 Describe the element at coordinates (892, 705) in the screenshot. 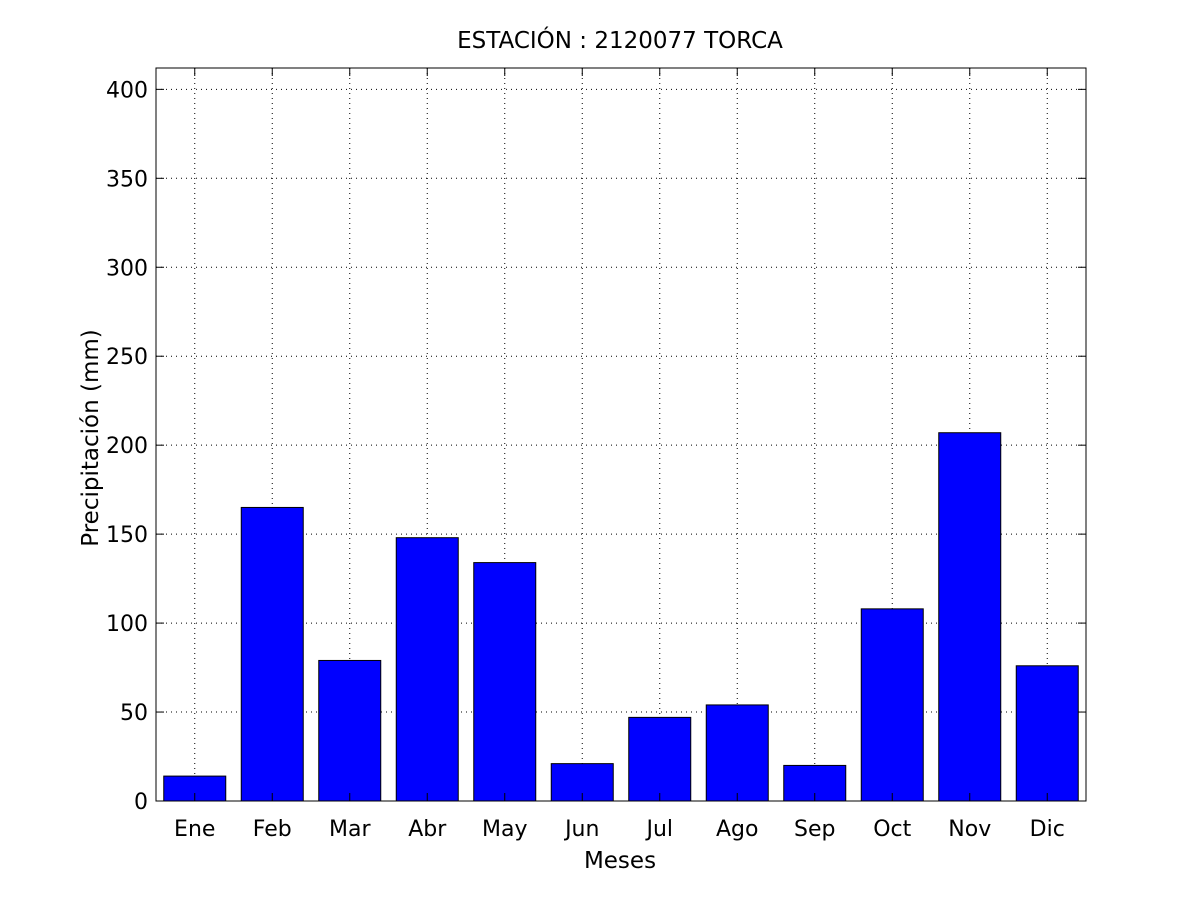

I see `bar-oct` at that location.